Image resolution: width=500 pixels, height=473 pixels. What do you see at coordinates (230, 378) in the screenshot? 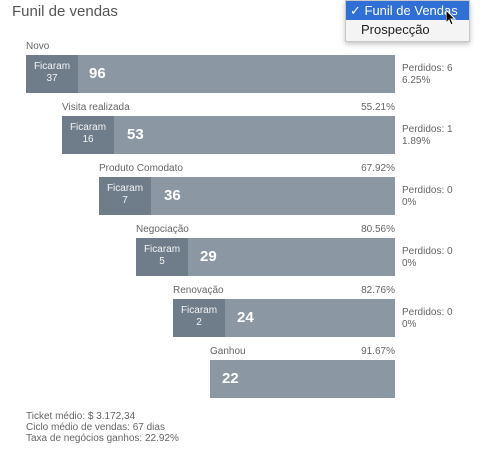
I see `stage-count: 22` at bounding box center [230, 378].